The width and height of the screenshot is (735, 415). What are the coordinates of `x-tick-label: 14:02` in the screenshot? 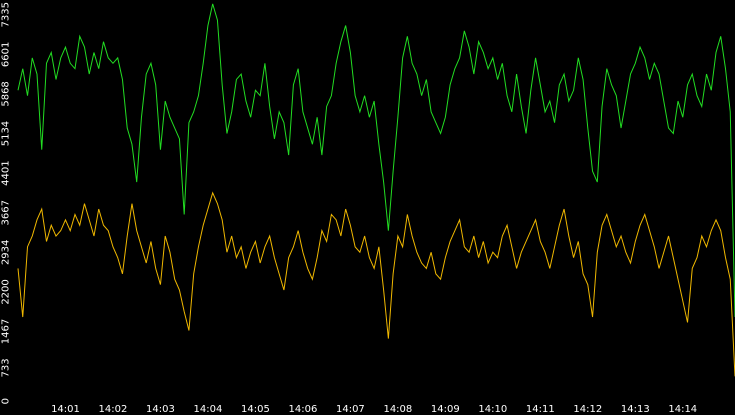 It's located at (113, 409).